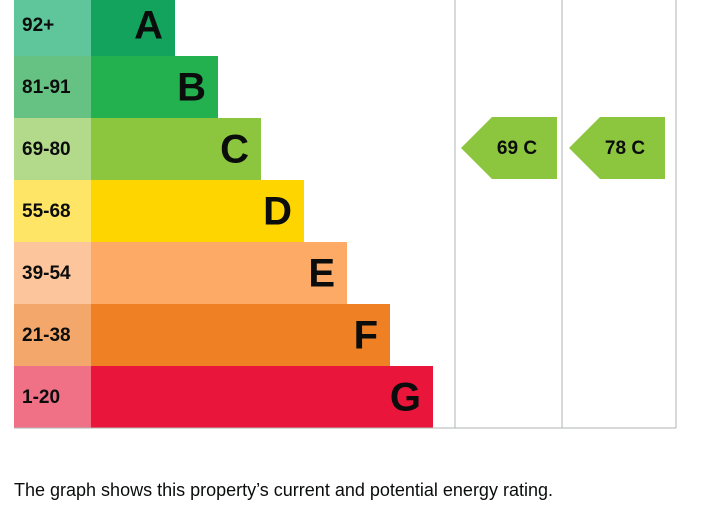  What do you see at coordinates (46, 273) in the screenshot?
I see `band-range: 39-54` at bounding box center [46, 273].